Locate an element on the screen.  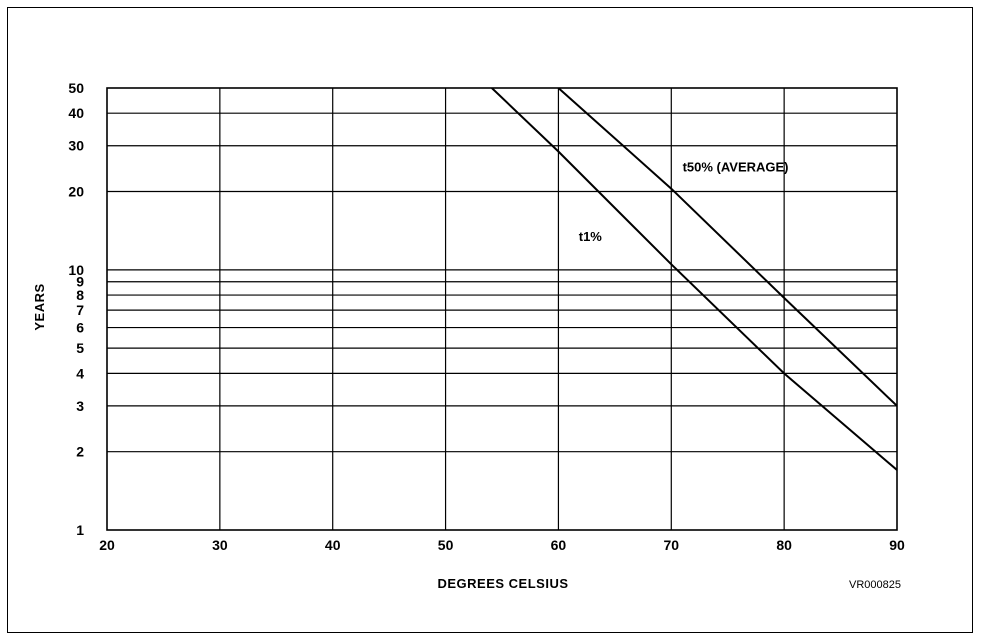
y-tick-label-30: 30 is located at coordinates (76, 146).